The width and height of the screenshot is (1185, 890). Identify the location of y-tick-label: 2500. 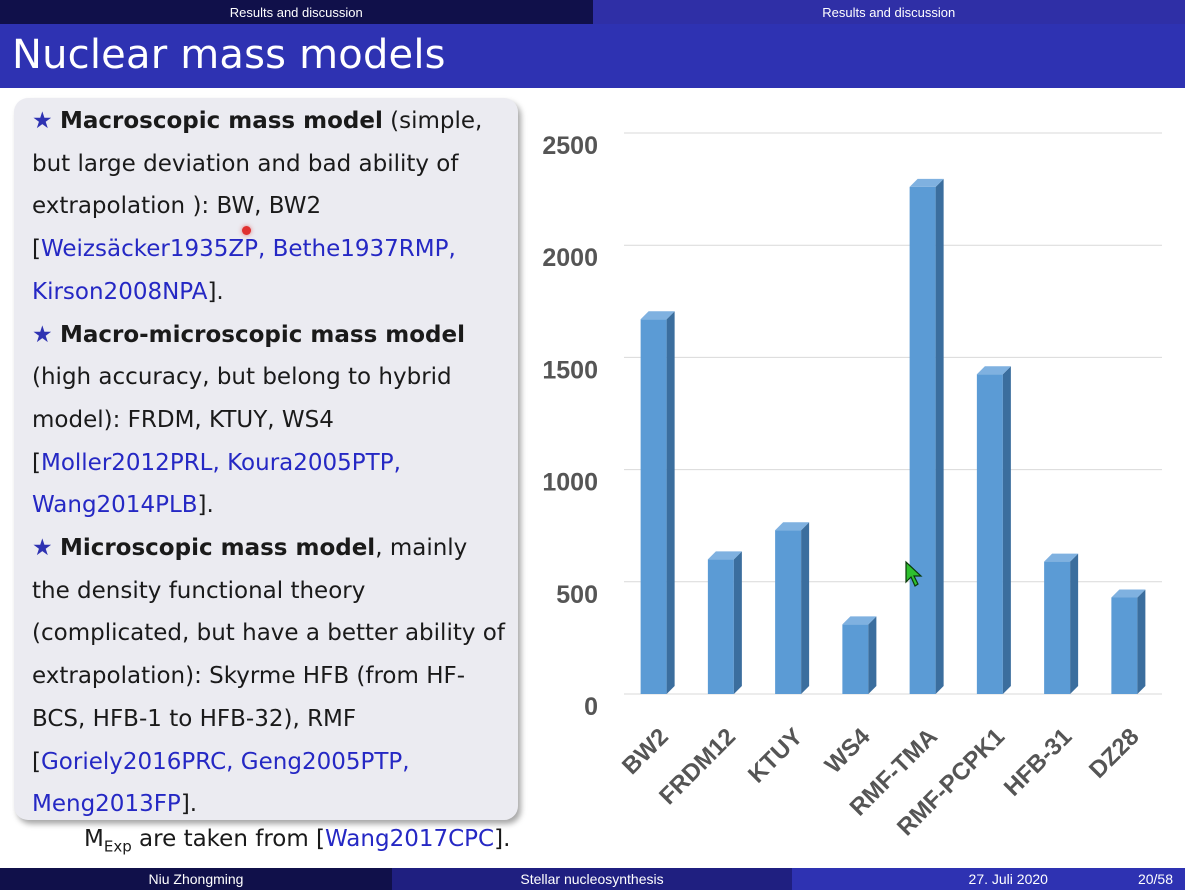
(570, 146).